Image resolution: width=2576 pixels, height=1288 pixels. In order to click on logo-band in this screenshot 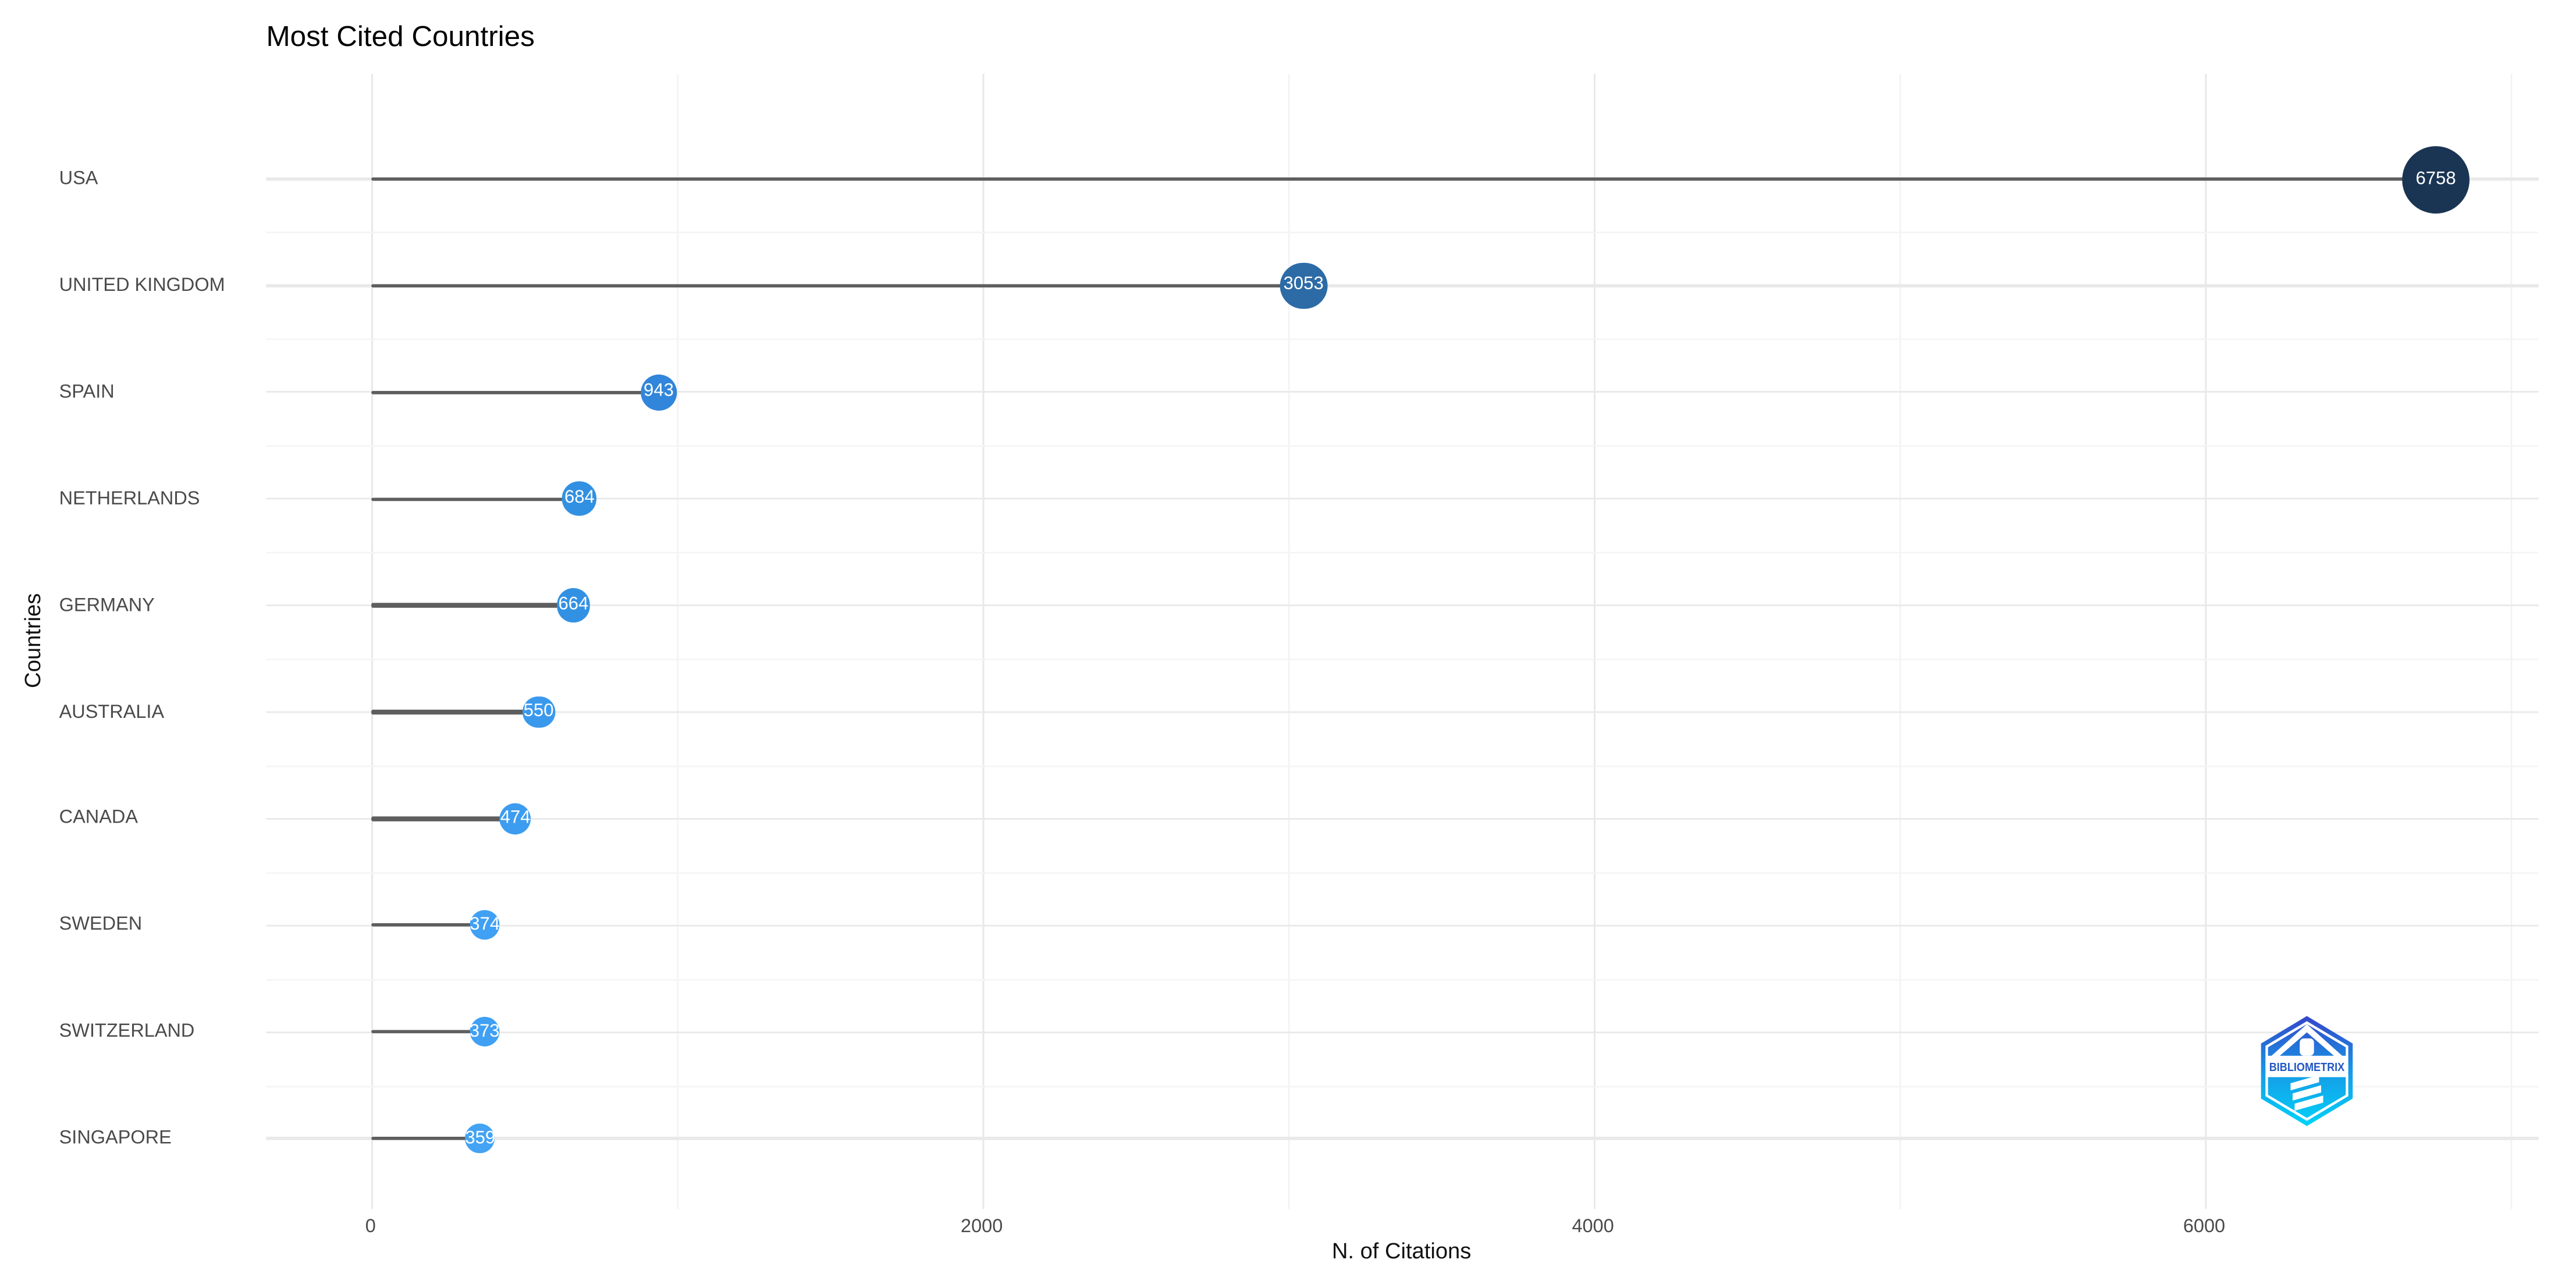, I will do `click(2306, 1066)`.